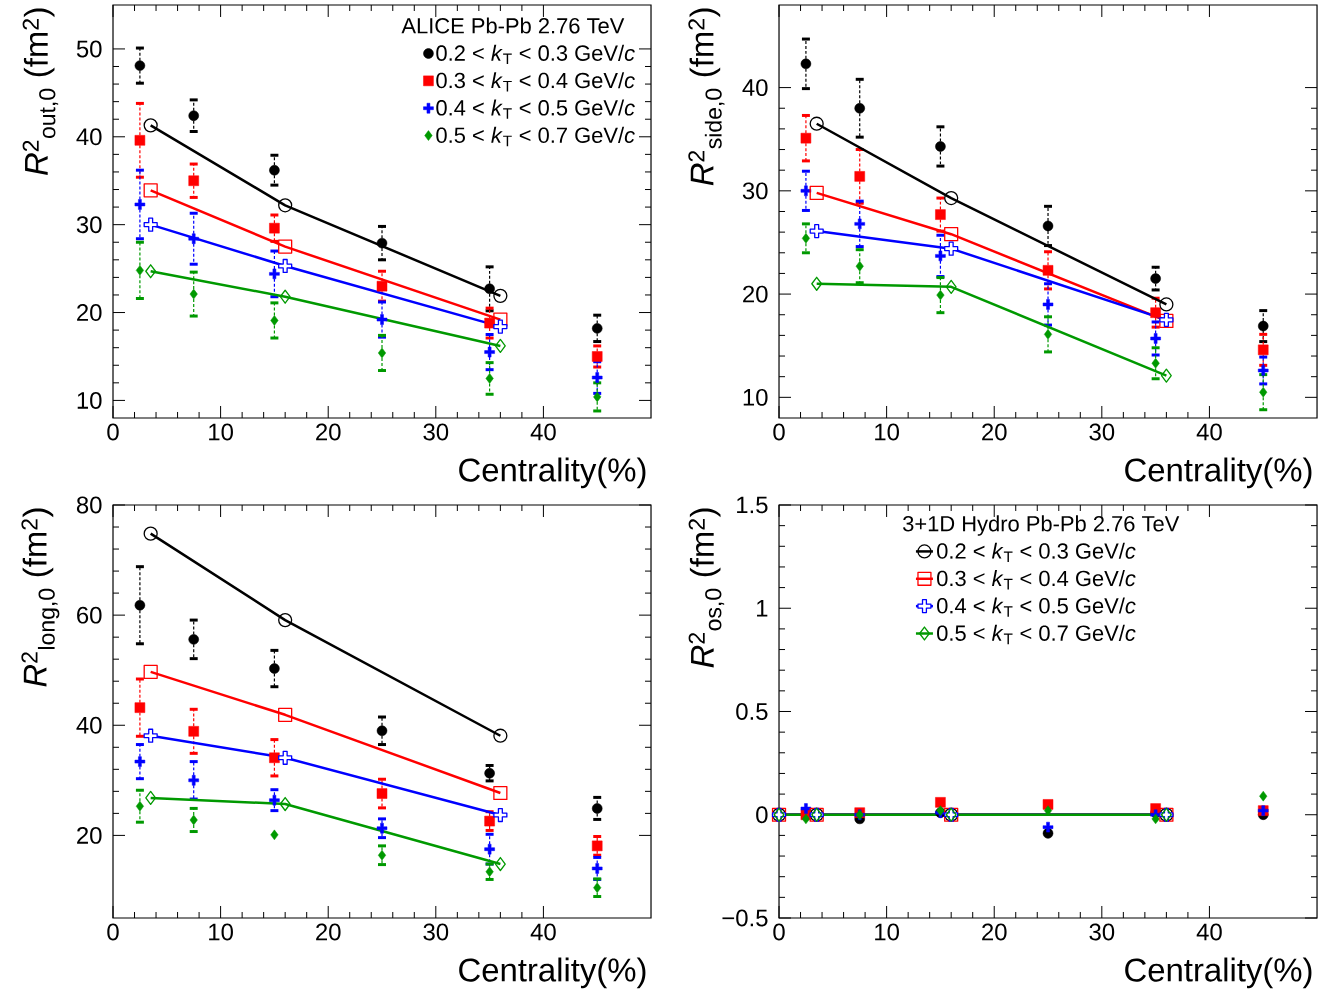 Image resolution: width=1335 pixels, height=998 pixels. Describe the element at coordinates (1041, 525) in the screenshot. I see `legend-title: 3+1D Hydro Pb-Pb 2.76 TeV` at that location.